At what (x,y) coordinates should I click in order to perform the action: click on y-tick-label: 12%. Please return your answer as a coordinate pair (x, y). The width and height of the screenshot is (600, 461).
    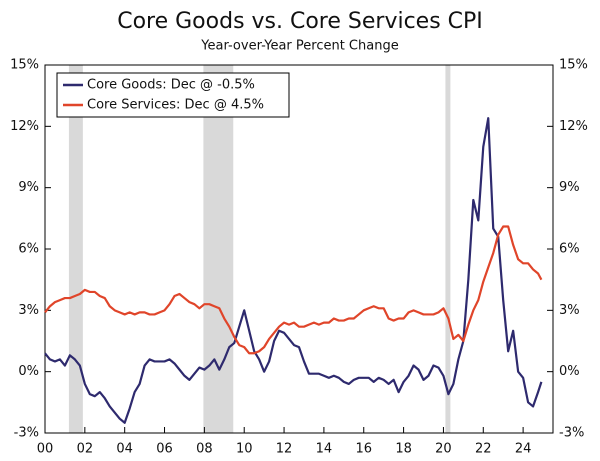
    Looking at the image, I should click on (24, 126).